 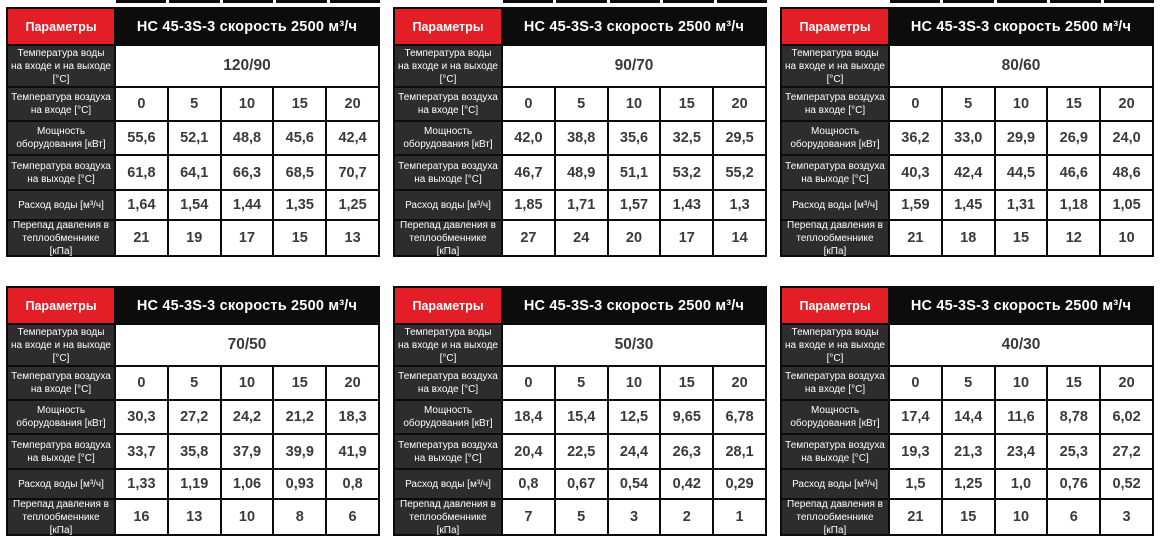 I want to click on pressure-drop-cell: 19, so click(x=194, y=238).